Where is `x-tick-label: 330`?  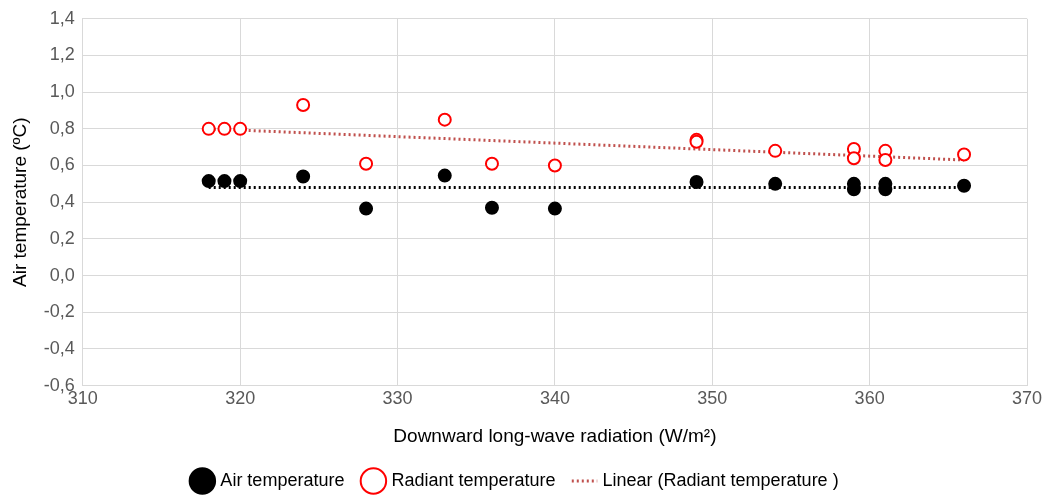
x-tick-label: 330 is located at coordinates (397, 398).